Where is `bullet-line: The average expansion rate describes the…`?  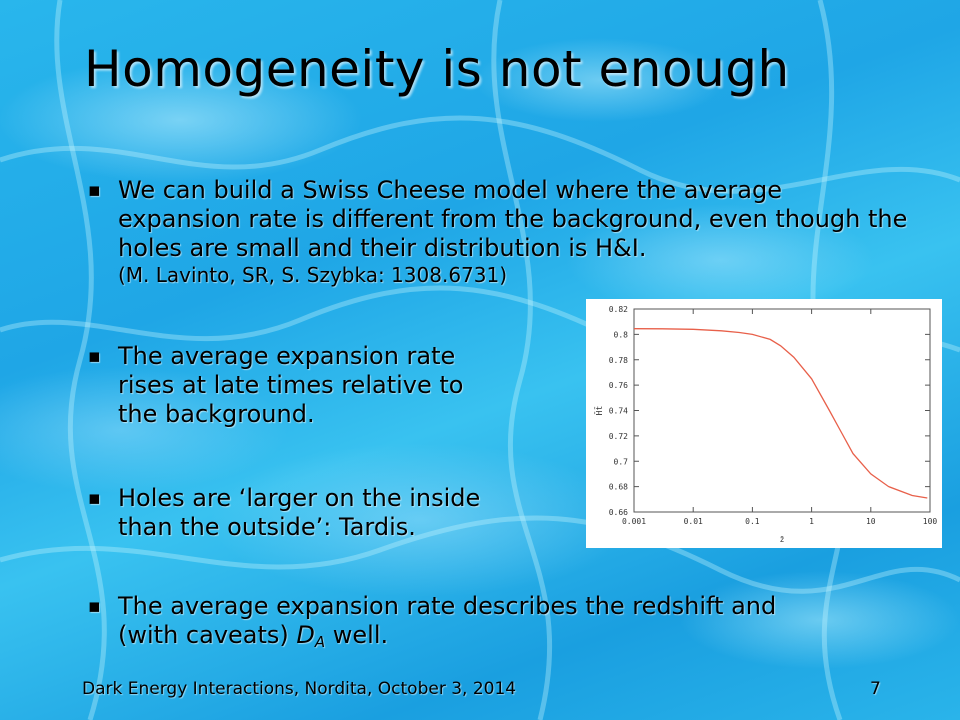
bullet-line: The average expansion rate describes the… is located at coordinates (447, 606).